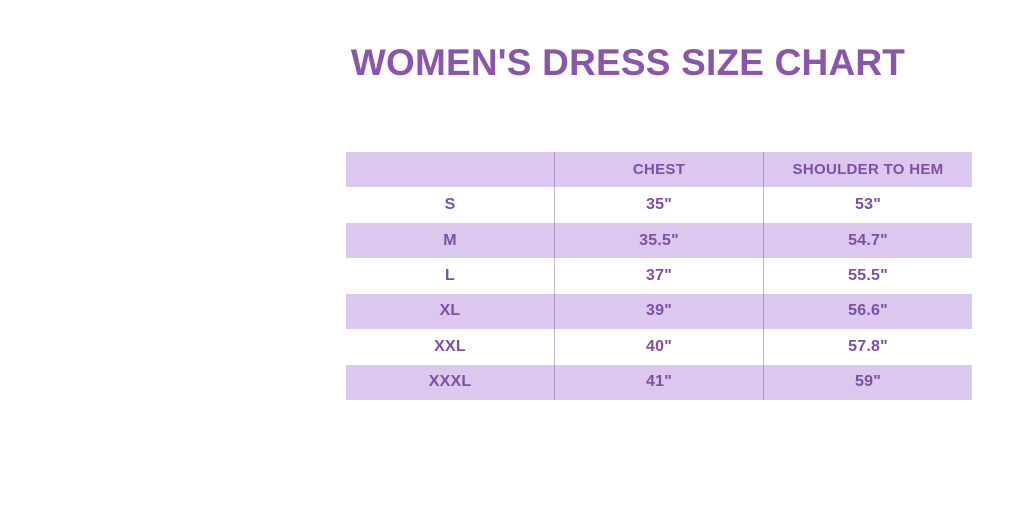  Describe the element at coordinates (450, 311) in the screenshot. I see `table-cell: XL` at that location.